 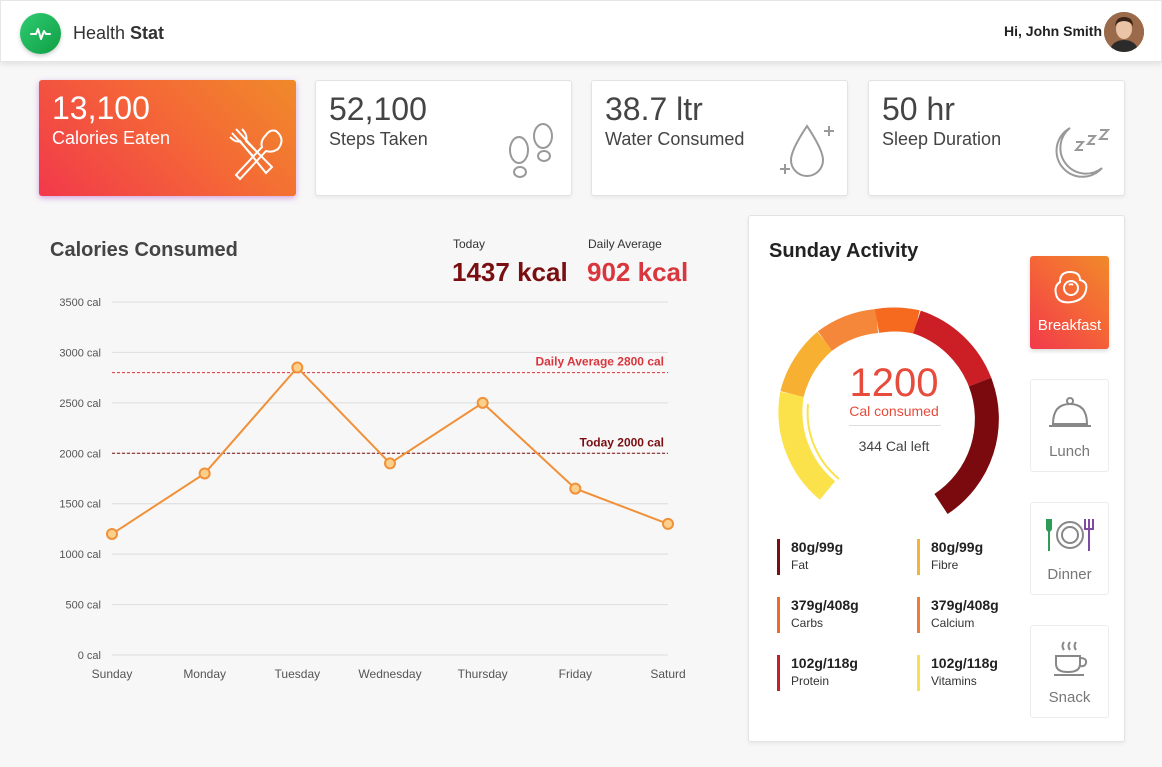 I want to click on avatar, so click(x=1124, y=32).